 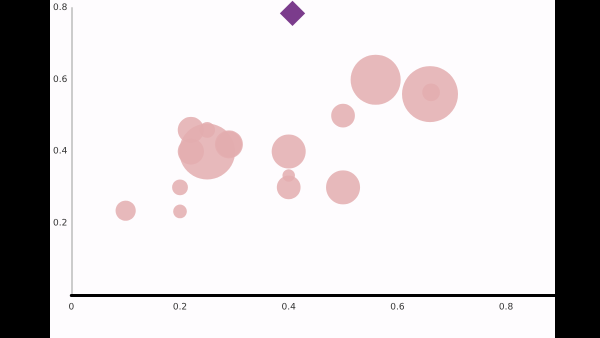 I want to click on x-tick-label: 0.4, so click(x=289, y=307).